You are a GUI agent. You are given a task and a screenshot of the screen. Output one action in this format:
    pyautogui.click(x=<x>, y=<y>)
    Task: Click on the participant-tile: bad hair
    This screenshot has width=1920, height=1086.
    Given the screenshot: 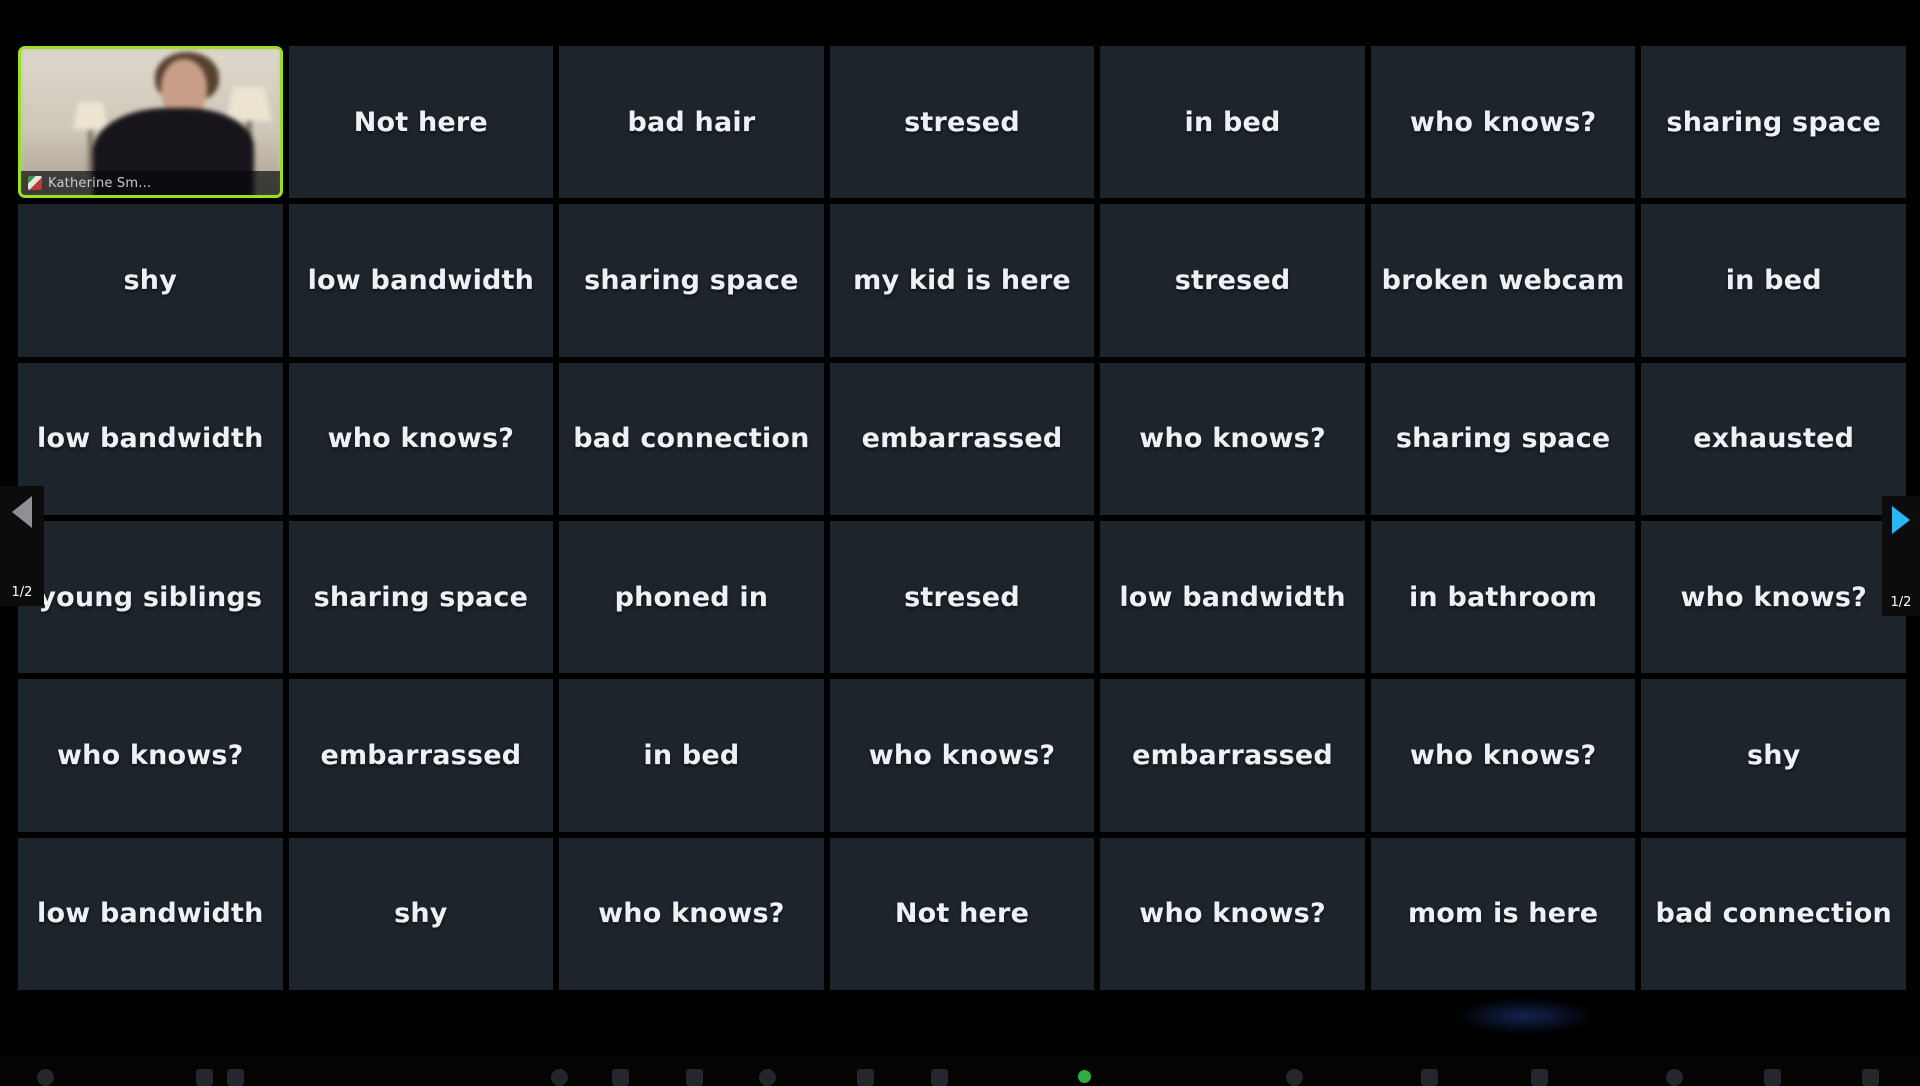 What is the action you would take?
    pyautogui.click(x=691, y=122)
    